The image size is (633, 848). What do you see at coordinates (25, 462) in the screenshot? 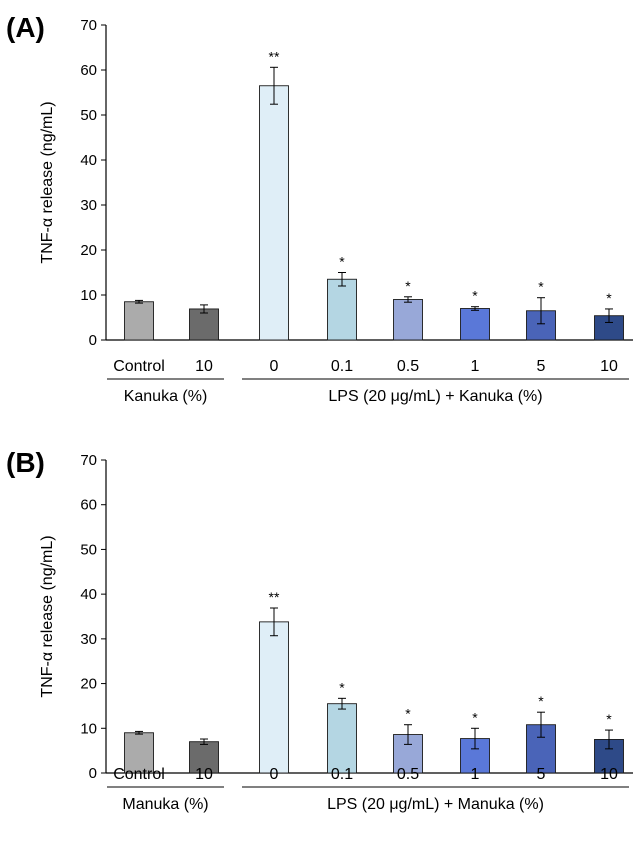
I see `panel-label: (B)` at bounding box center [25, 462].